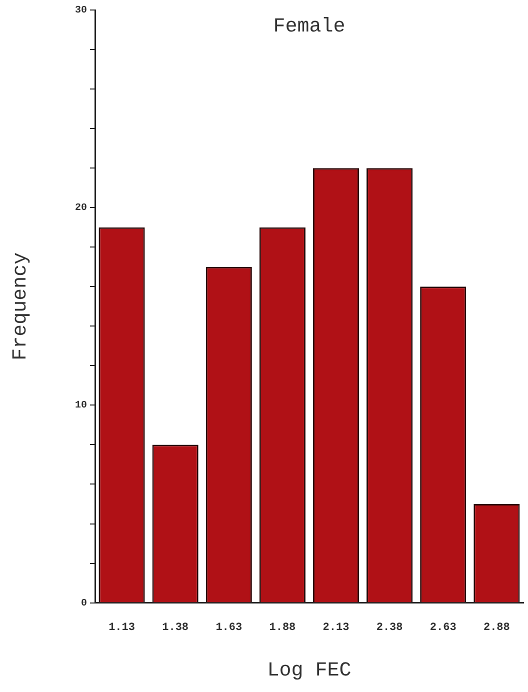  Describe the element at coordinates (80, 208) in the screenshot. I see `y-tick-label: 20` at that location.